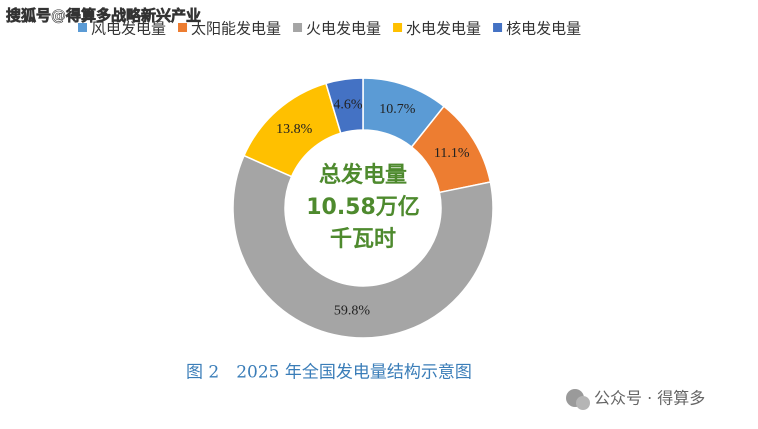 Image resolution: width=758 pixels, height=429 pixels. Describe the element at coordinates (543, 29) in the screenshot. I see `legend-label: 核电发电量` at that location.